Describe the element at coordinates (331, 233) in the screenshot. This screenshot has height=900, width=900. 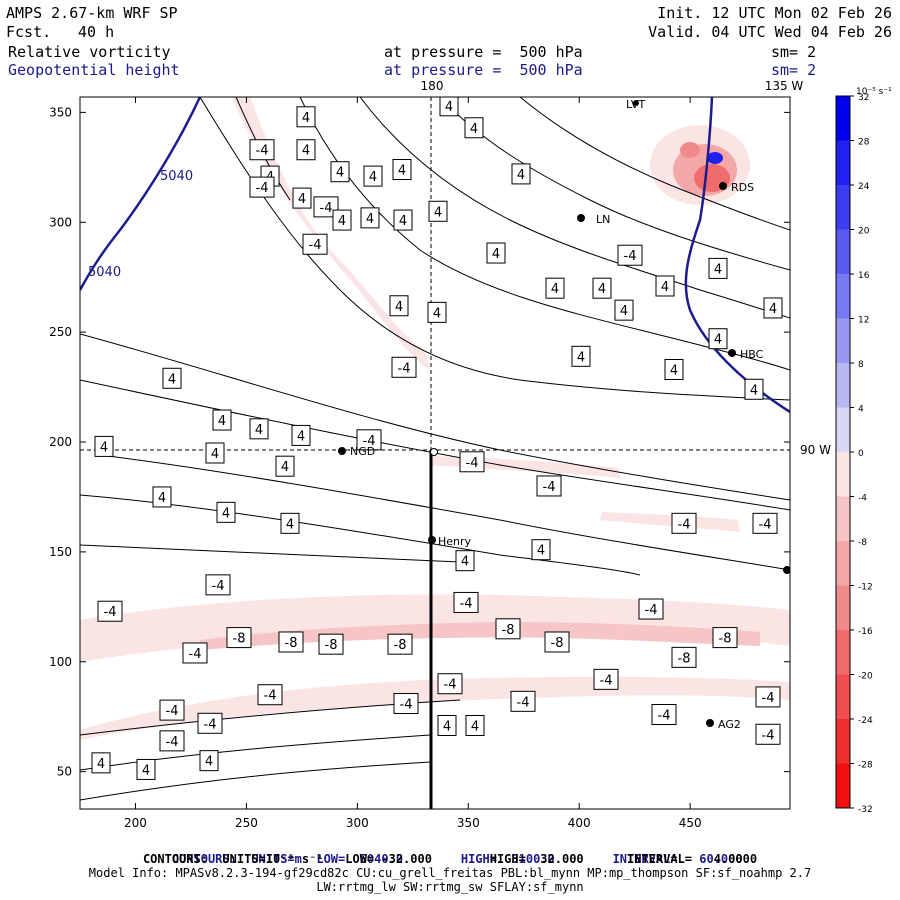
I see `vorticity-band-diagonal` at that location.